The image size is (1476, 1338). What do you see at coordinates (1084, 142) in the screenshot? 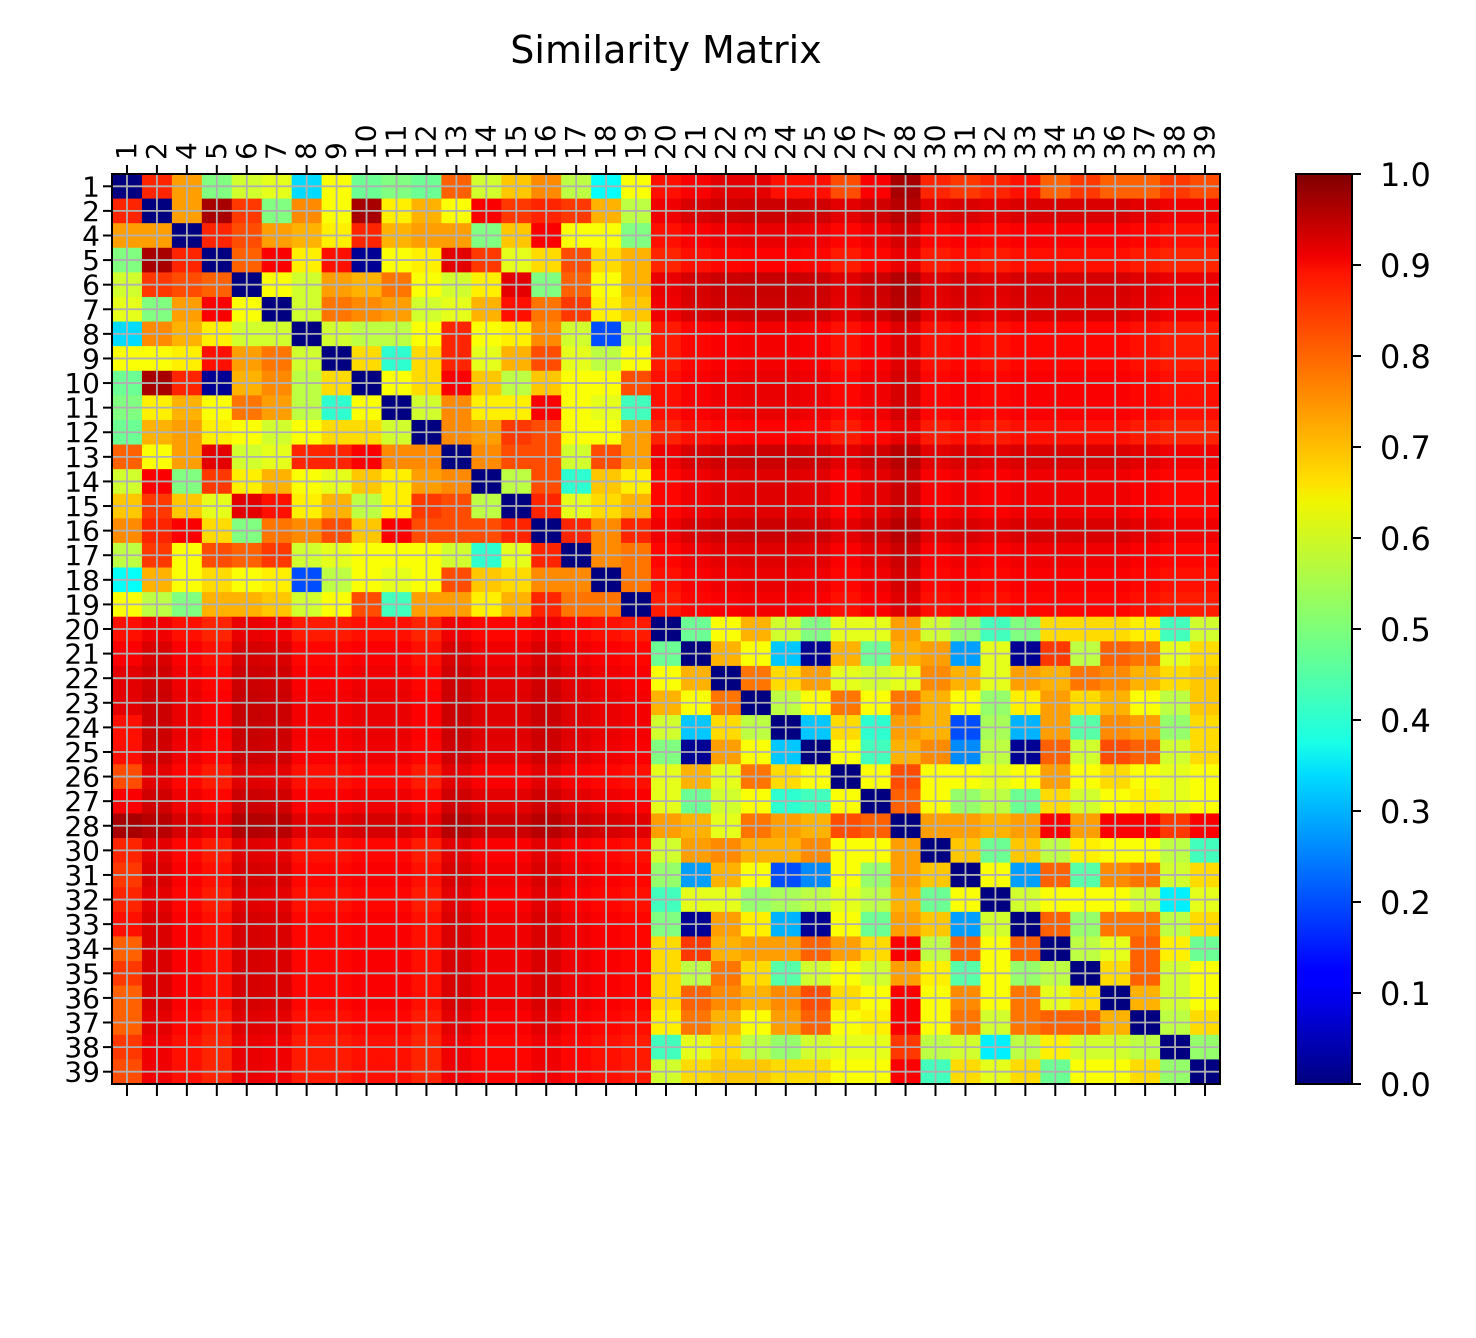
I see `x-tick-label-35: 35` at bounding box center [1084, 142].